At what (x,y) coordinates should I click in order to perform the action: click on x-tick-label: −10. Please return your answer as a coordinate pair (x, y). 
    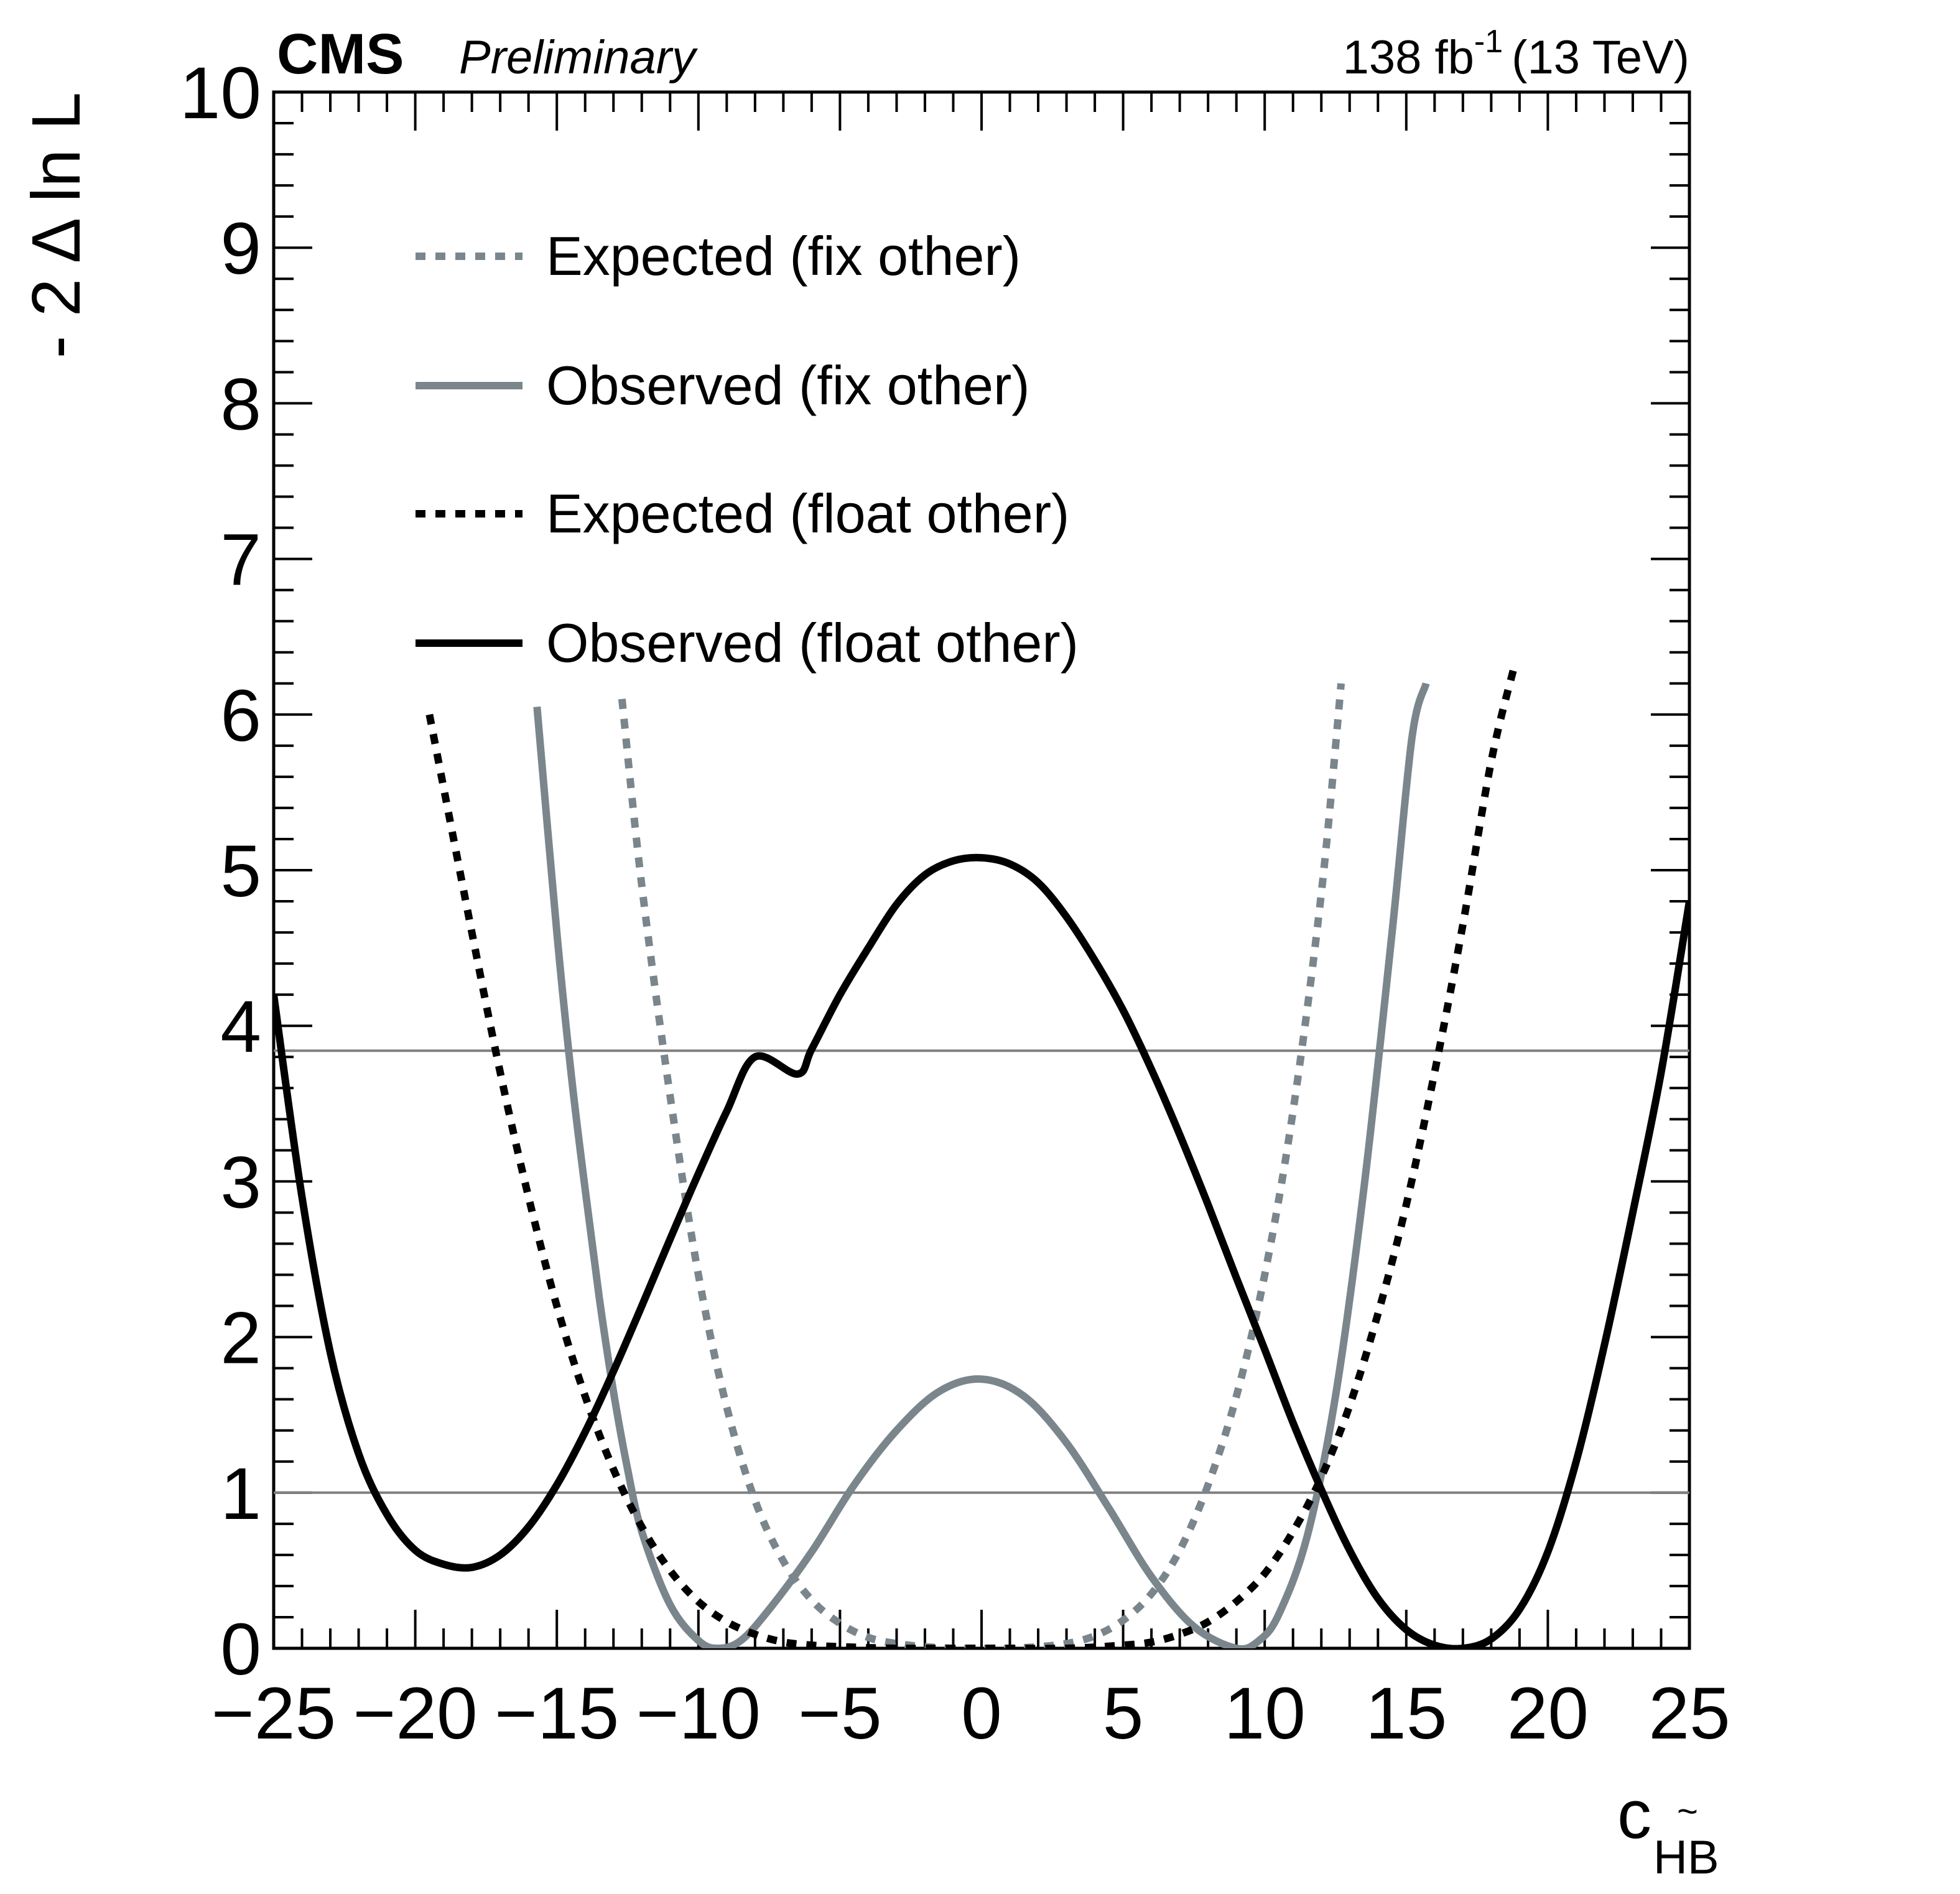
    Looking at the image, I should click on (698, 1714).